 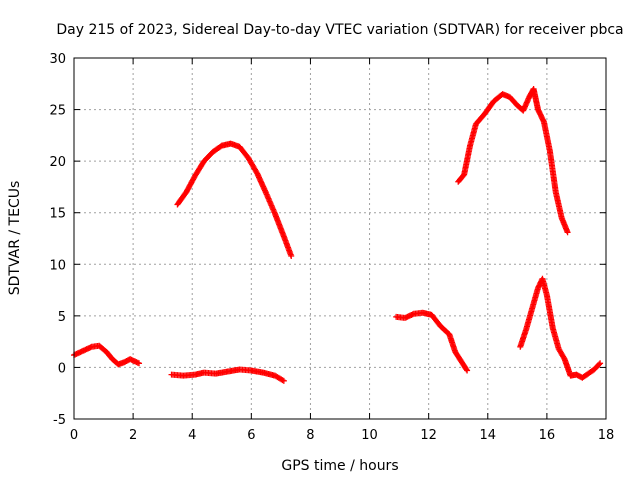 I want to click on x-tick-label: 14, so click(x=488, y=435).